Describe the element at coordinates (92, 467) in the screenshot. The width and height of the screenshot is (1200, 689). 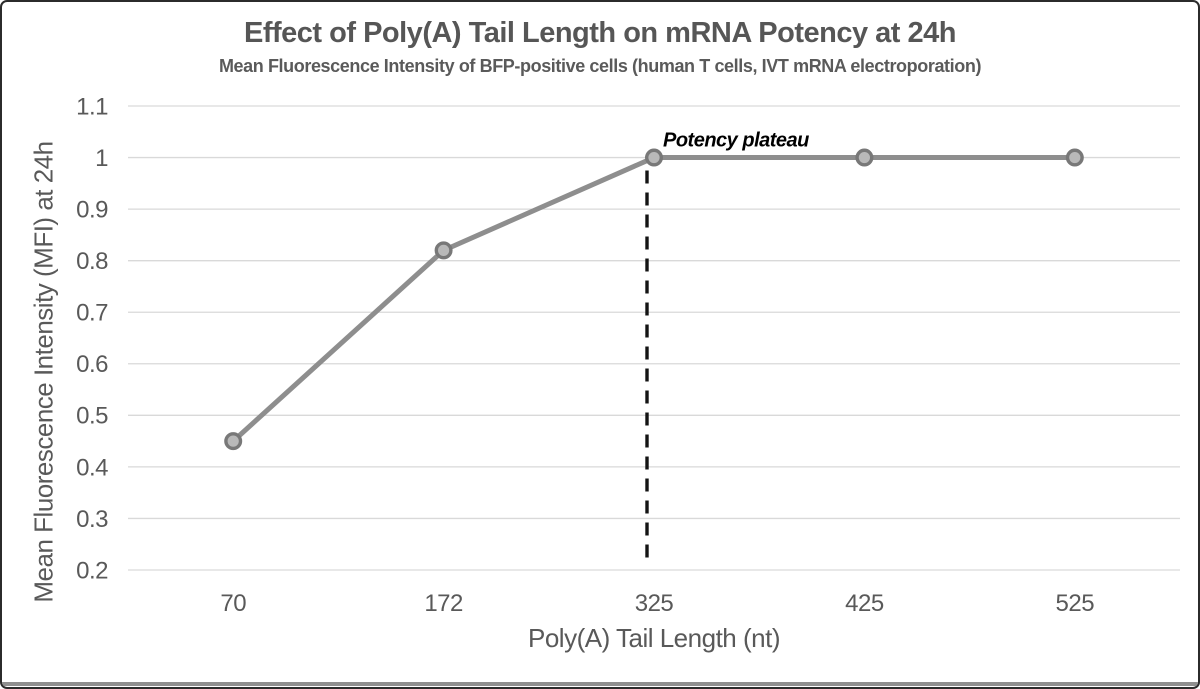
I see `y-tick-label: 0.4` at that location.